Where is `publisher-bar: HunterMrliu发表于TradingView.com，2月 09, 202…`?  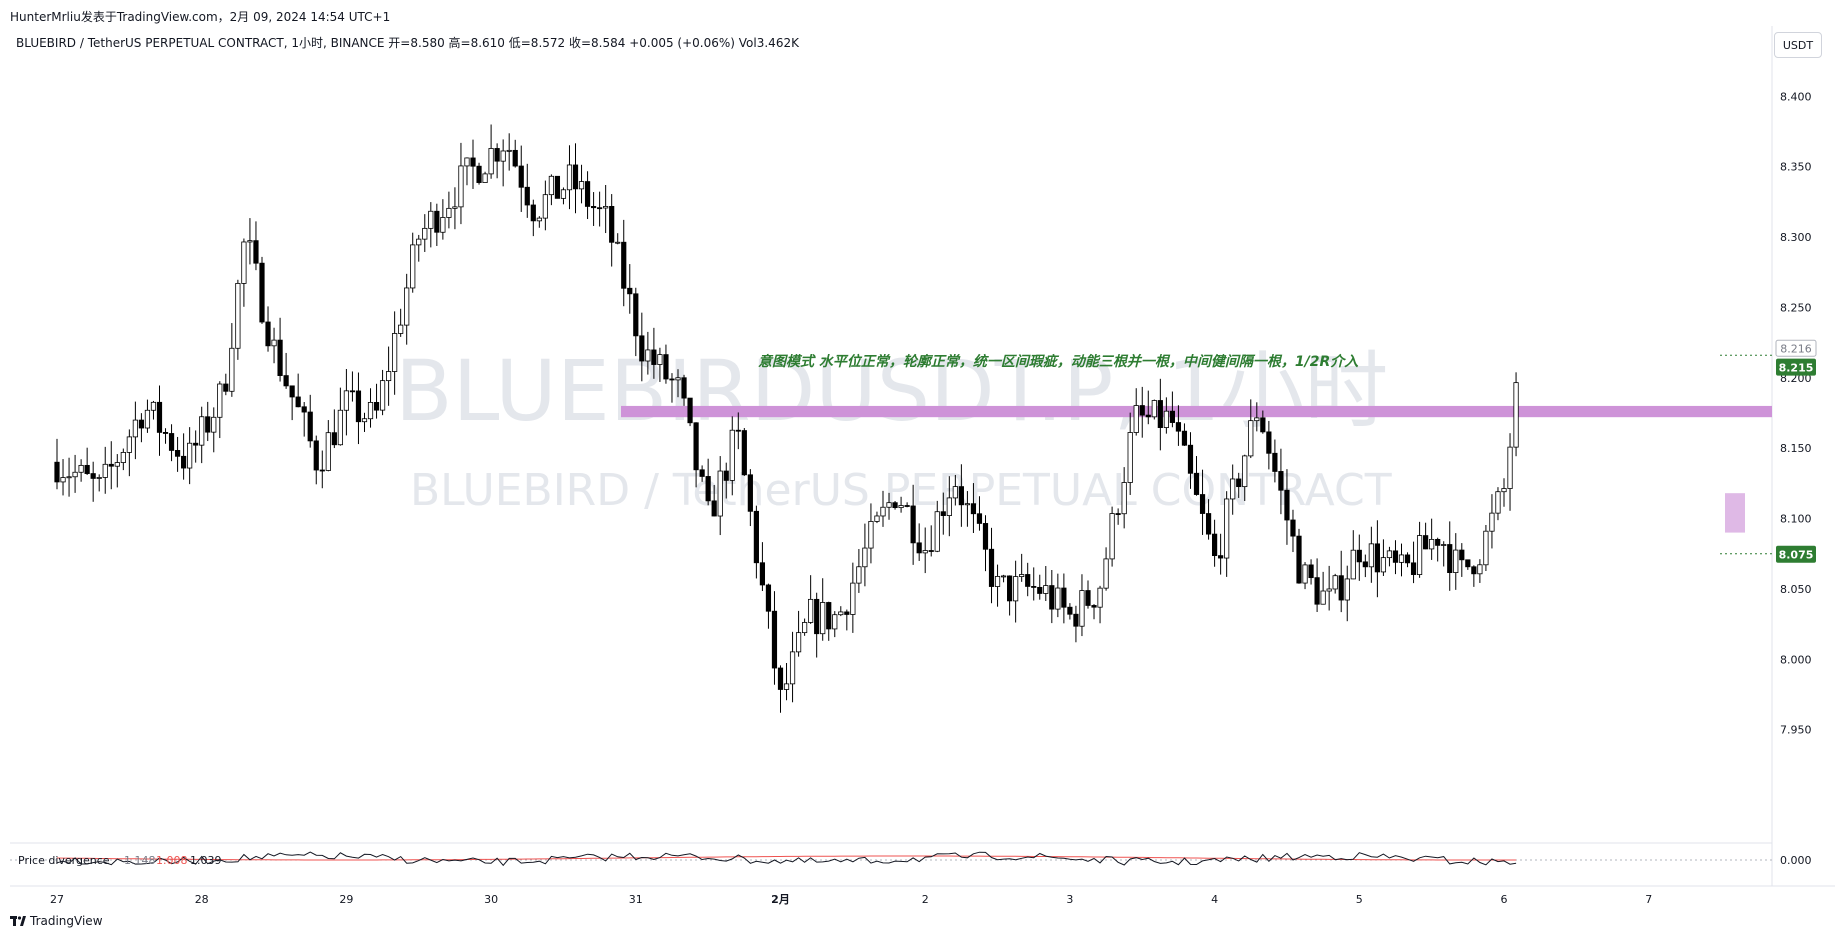 publisher-bar: HunterMrliu发表于TradingView.com，2月 09, 202… is located at coordinates (917, 13).